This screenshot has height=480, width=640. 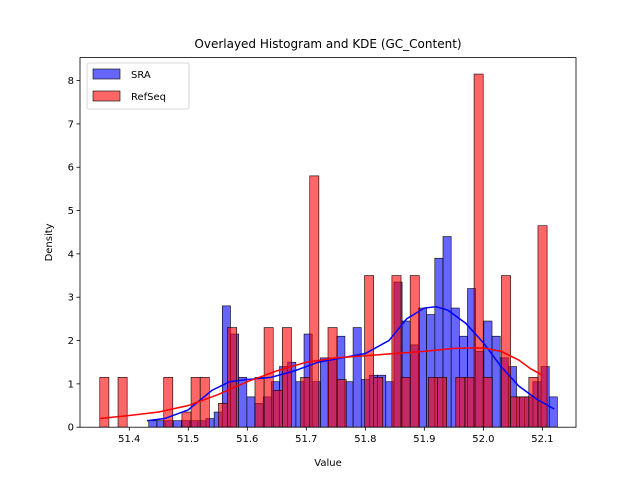 I want to click on x-tick-label: 51.4, so click(x=129, y=439).